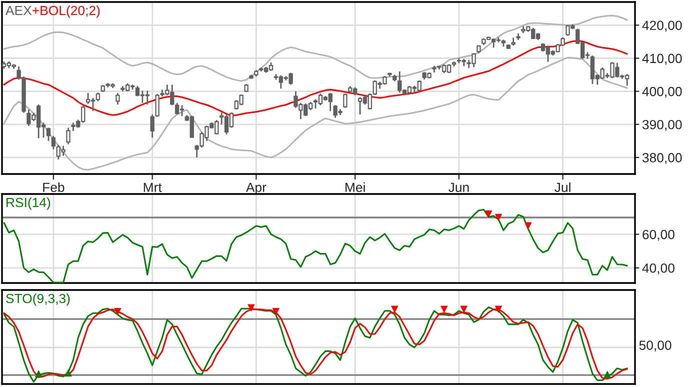  I want to click on y-tick-label: 390,00, so click(662, 125).